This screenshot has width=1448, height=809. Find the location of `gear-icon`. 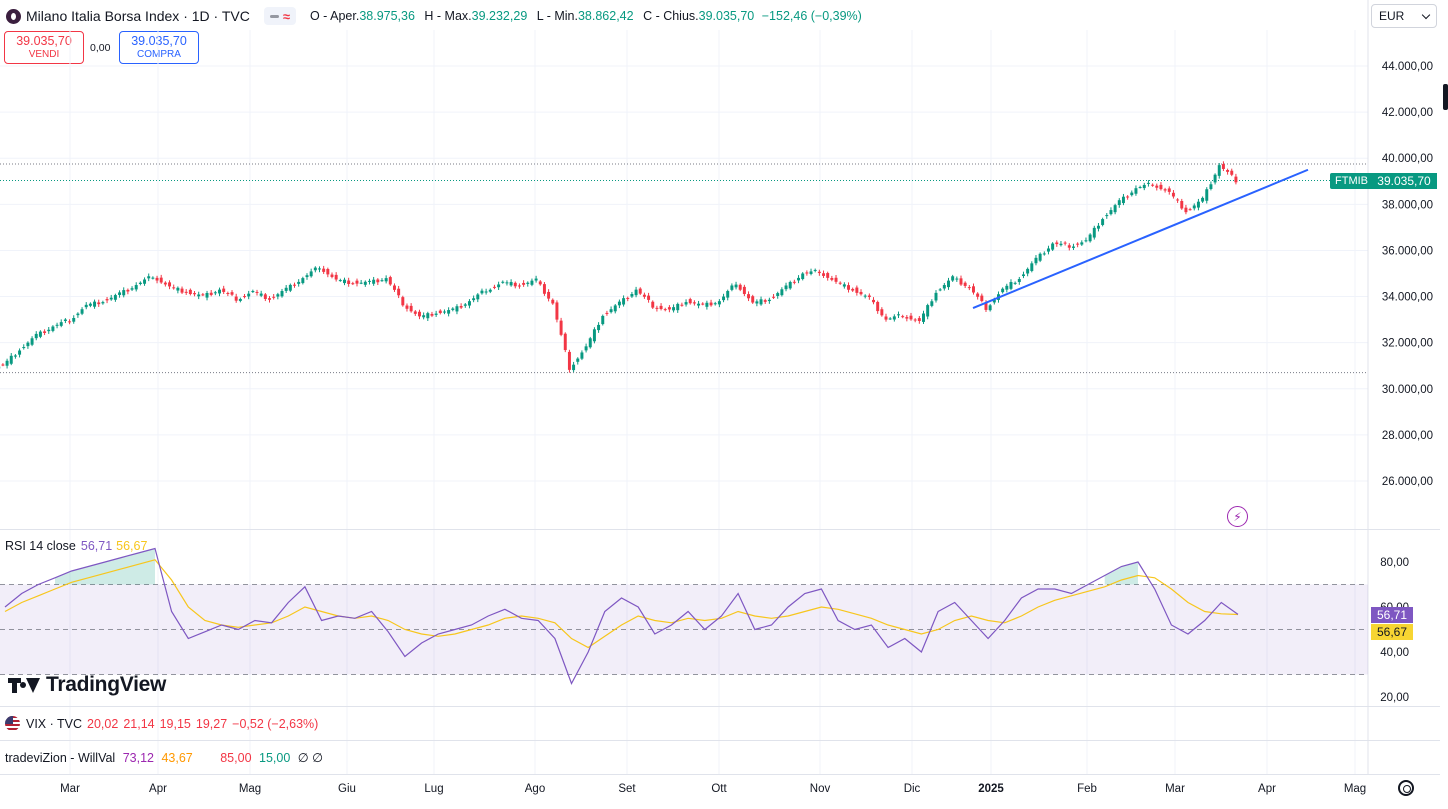

gear-icon is located at coordinates (1406, 788).